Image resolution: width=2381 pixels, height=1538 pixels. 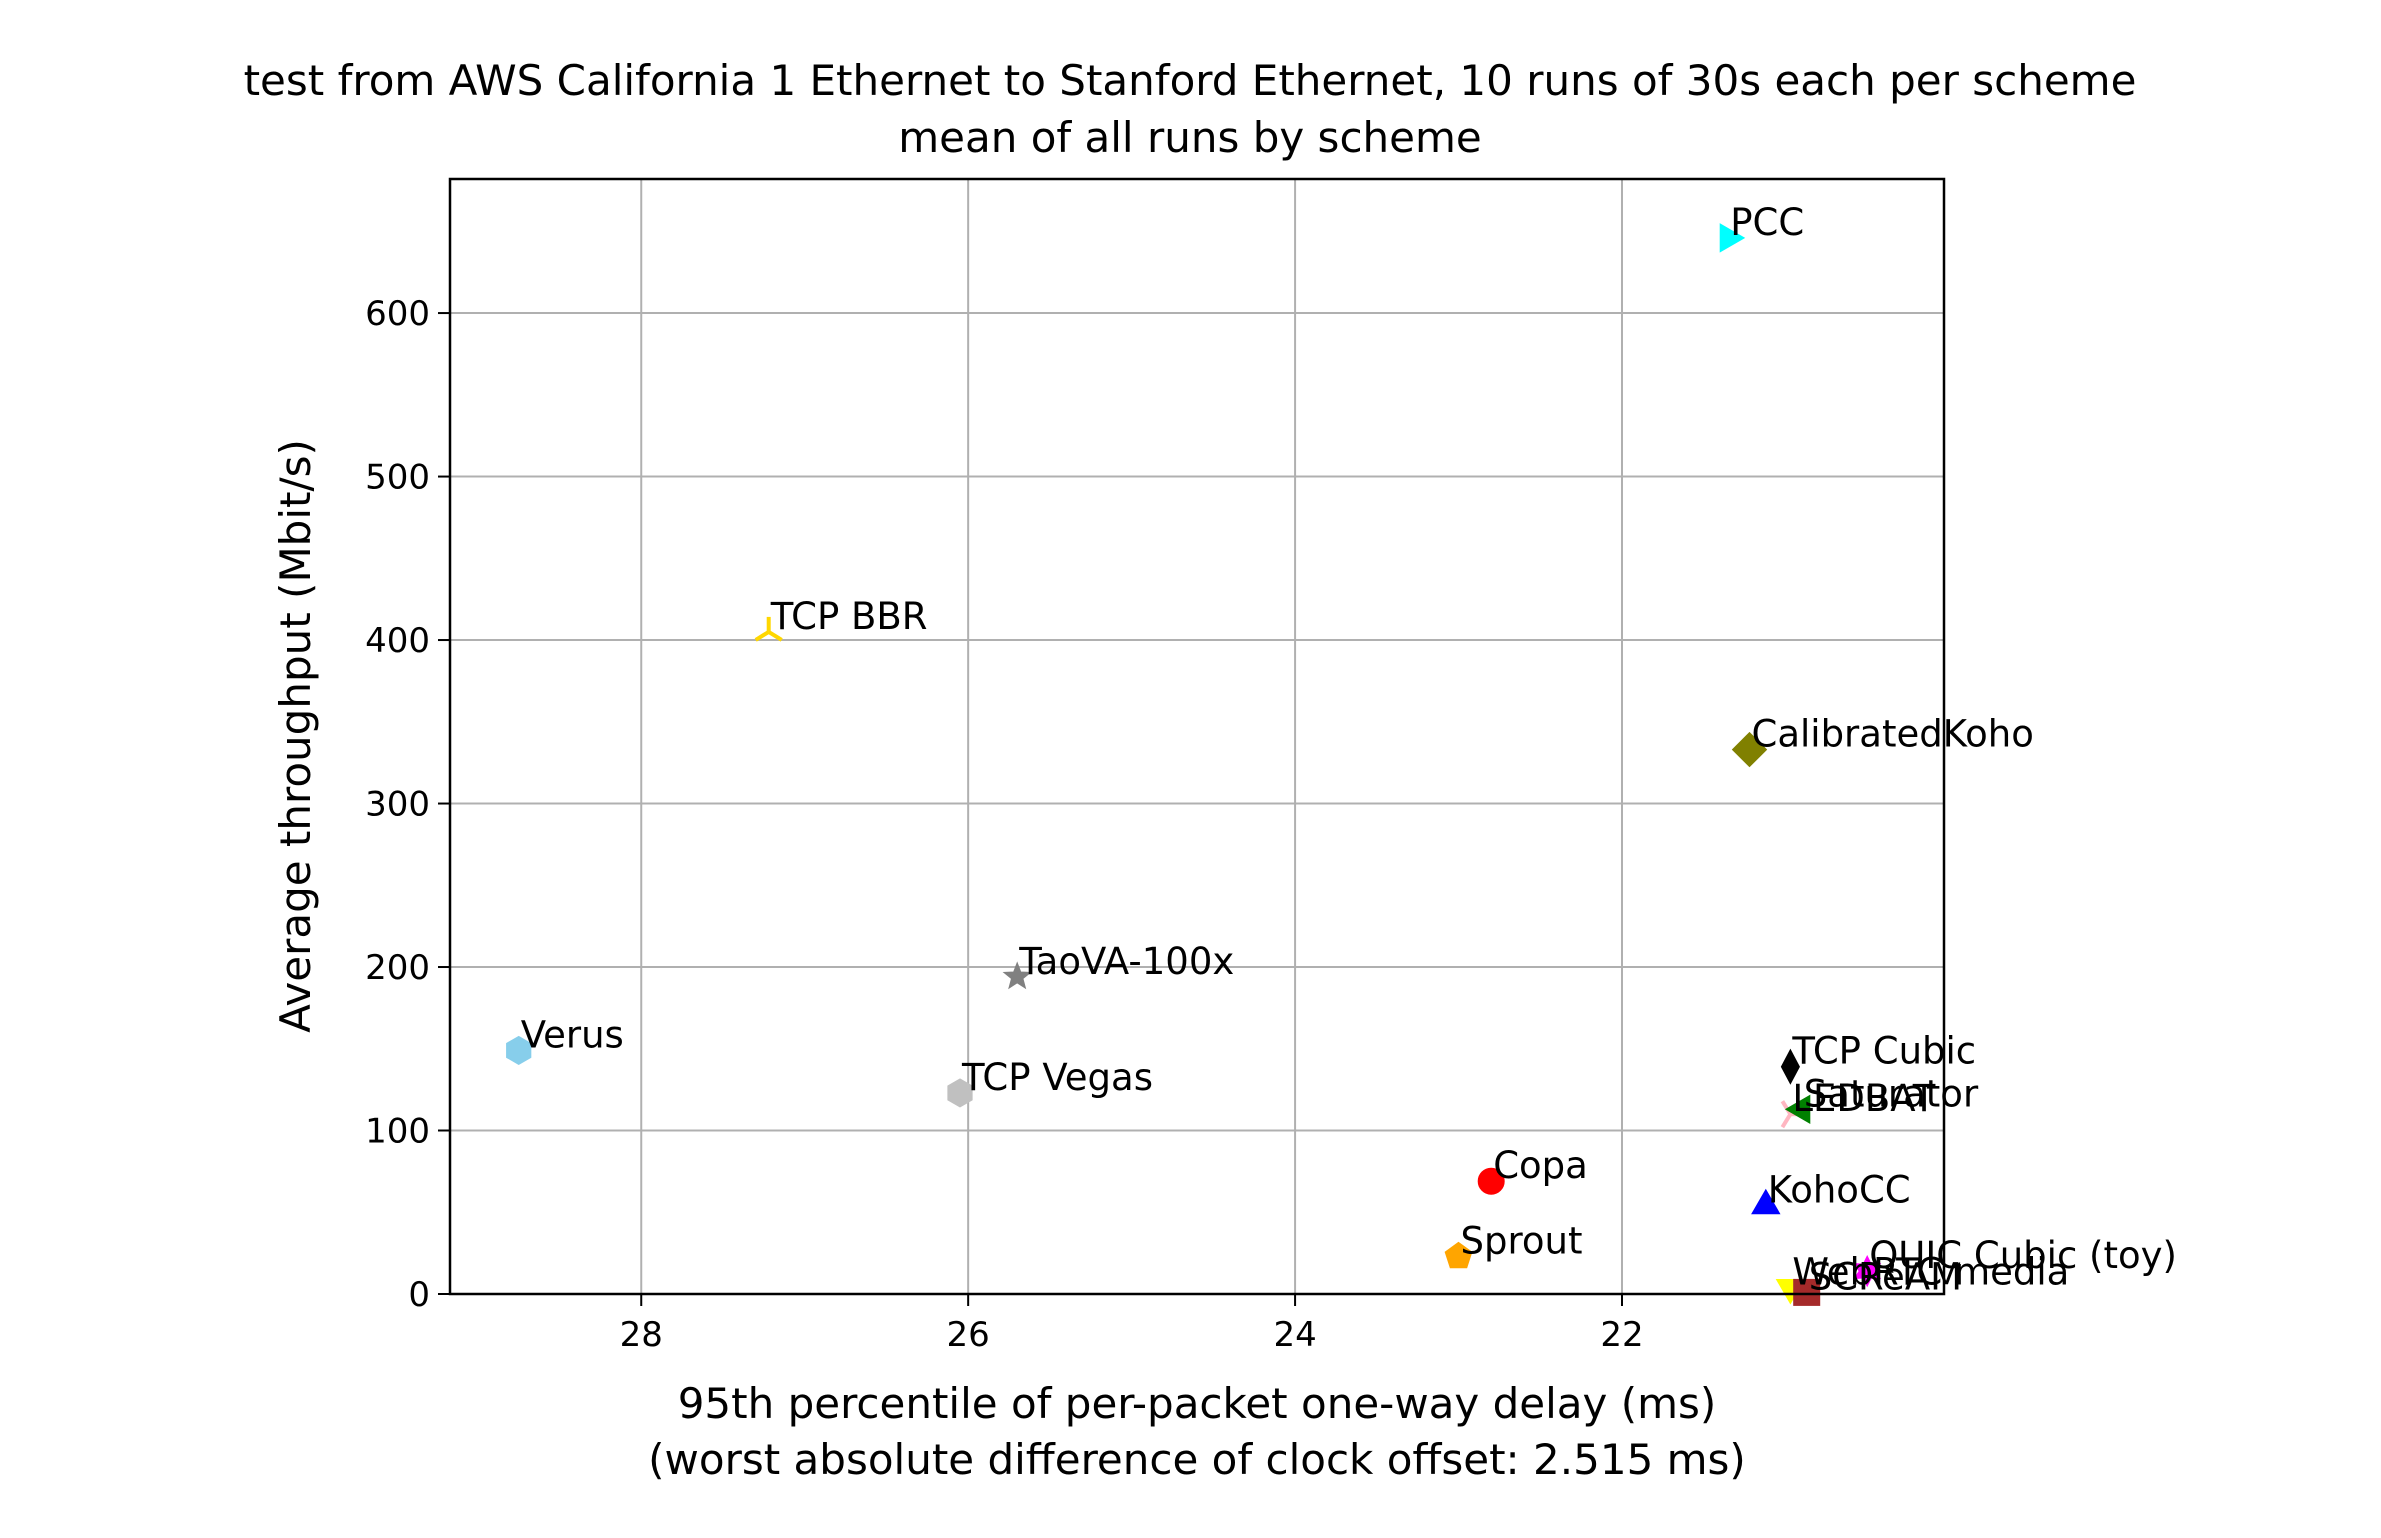 I want to click on x-tick-label: 22, so click(x=1621, y=1335).